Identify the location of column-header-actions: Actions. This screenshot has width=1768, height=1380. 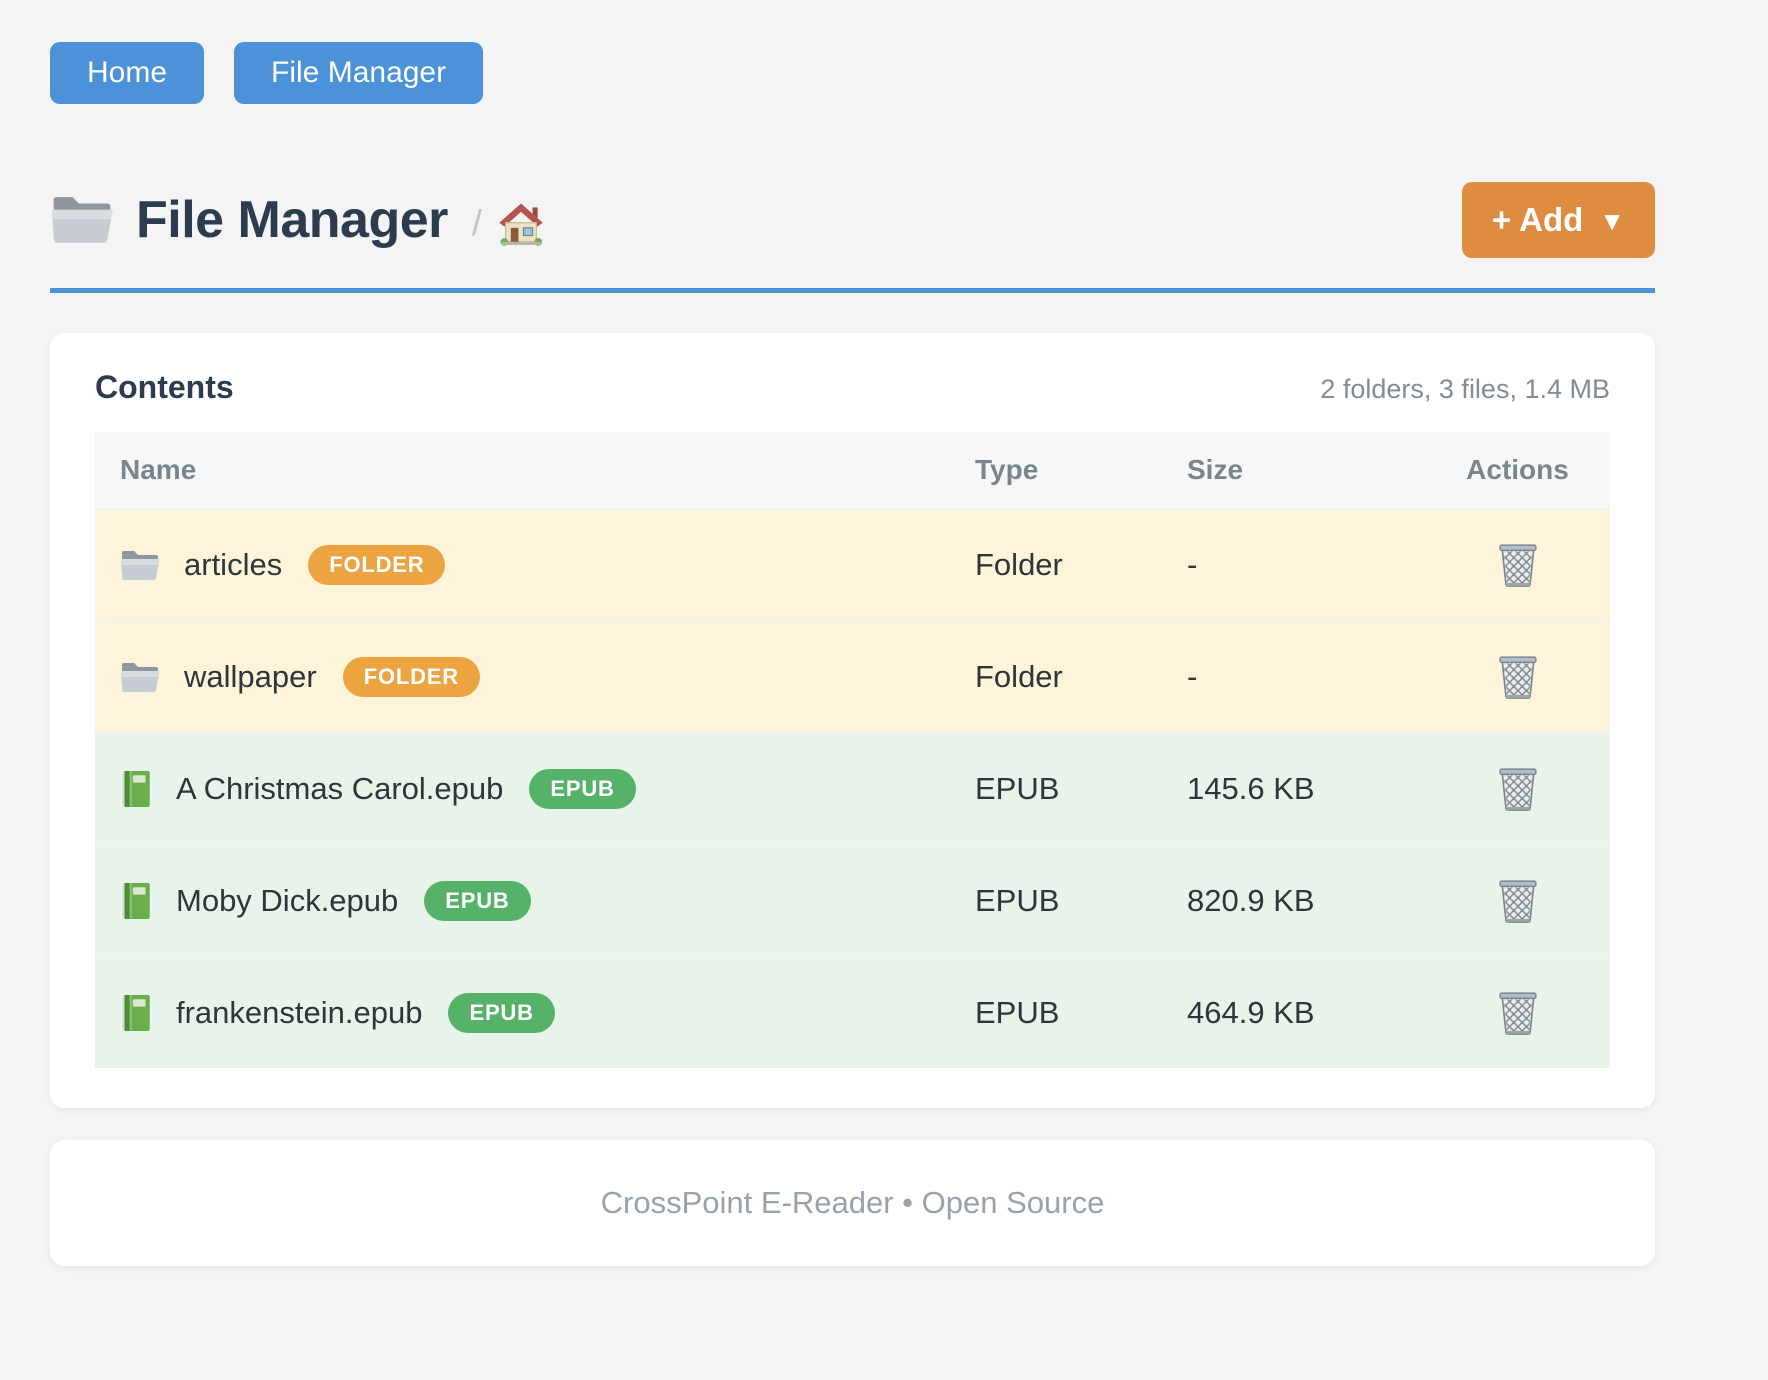
(1517, 469).